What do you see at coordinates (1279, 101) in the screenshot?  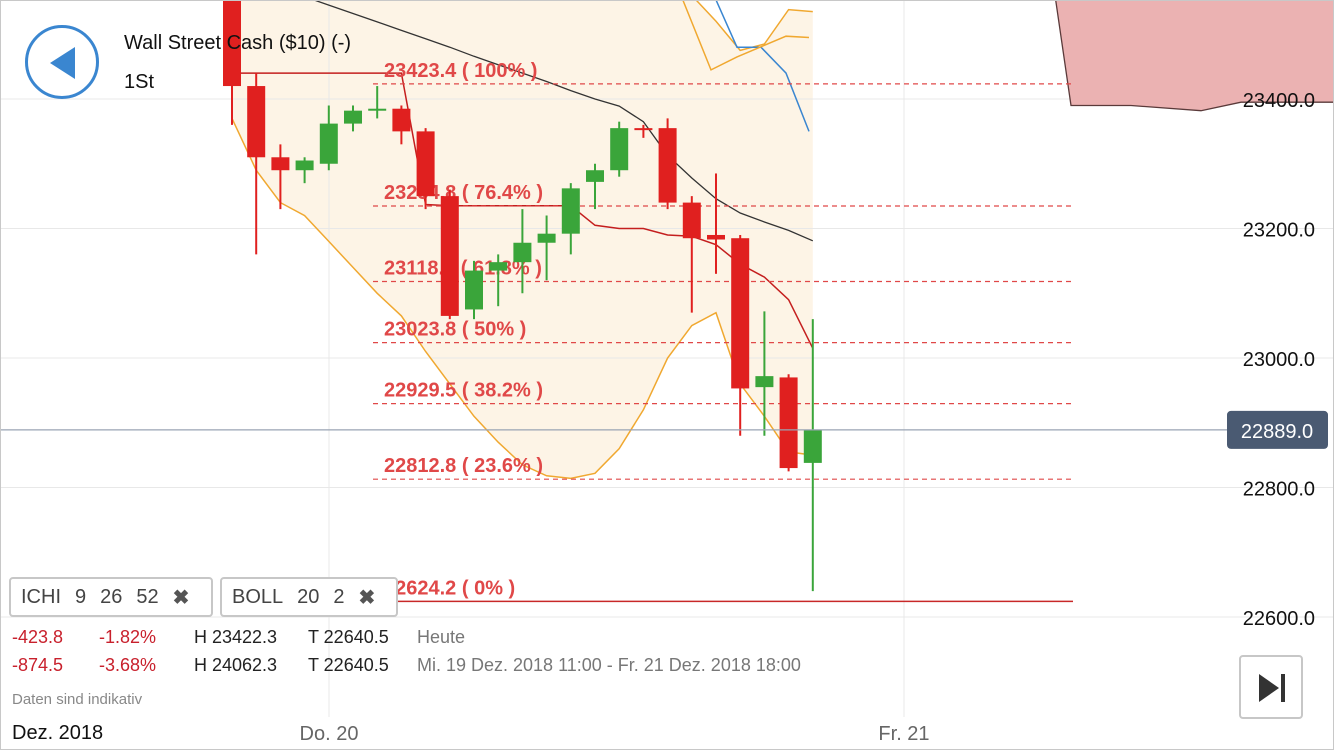 I see `y-axis-tick-label: 23400.0` at bounding box center [1279, 101].